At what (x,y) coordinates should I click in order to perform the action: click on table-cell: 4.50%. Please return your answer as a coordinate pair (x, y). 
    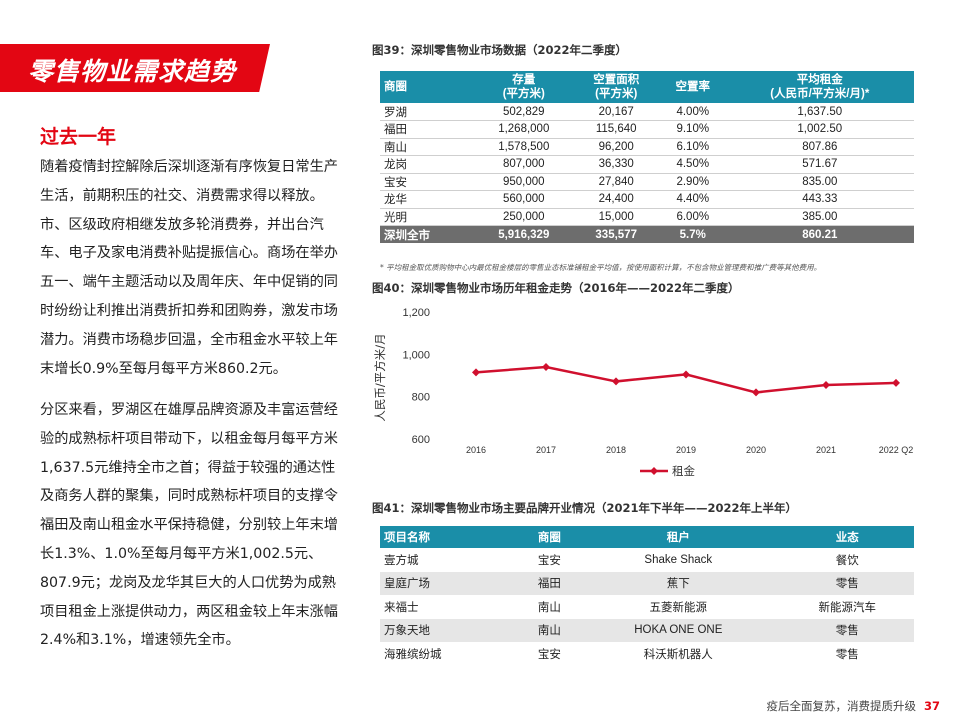
    Looking at the image, I should click on (692, 164).